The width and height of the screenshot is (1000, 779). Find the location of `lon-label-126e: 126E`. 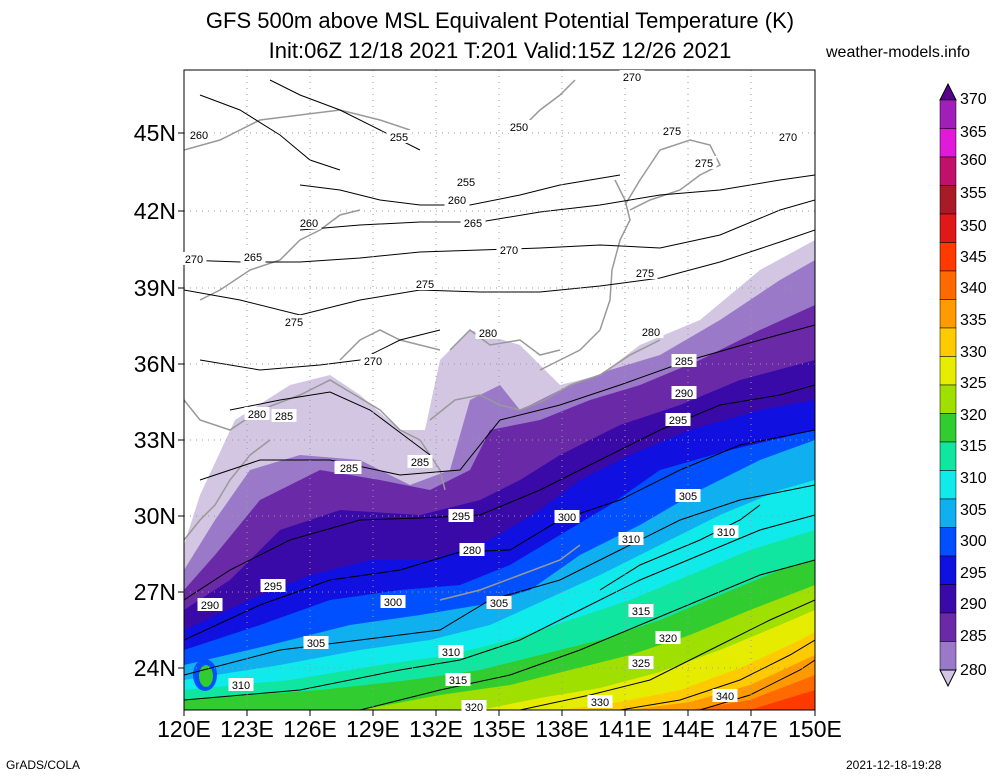

lon-label-126e: 126E is located at coordinates (310, 729).